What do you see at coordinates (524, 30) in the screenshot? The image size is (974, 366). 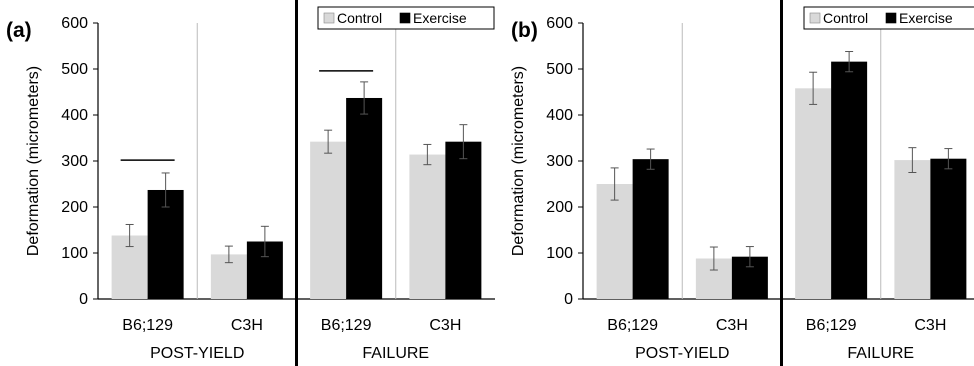 I see `panel-label: (b)` at bounding box center [524, 30].